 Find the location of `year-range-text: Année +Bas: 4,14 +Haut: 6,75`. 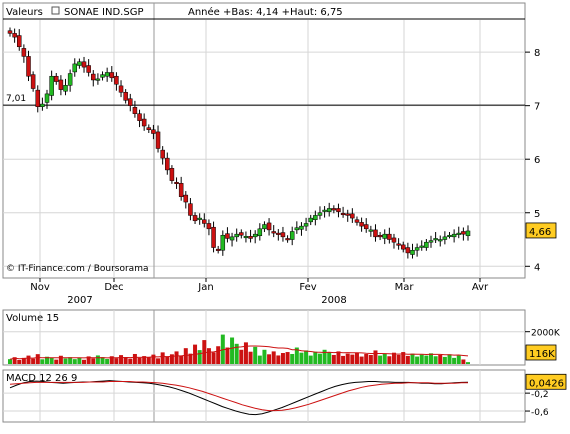

year-range-text: Année +Bas: 4,14 +Haut: 6,75 is located at coordinates (265, 12).